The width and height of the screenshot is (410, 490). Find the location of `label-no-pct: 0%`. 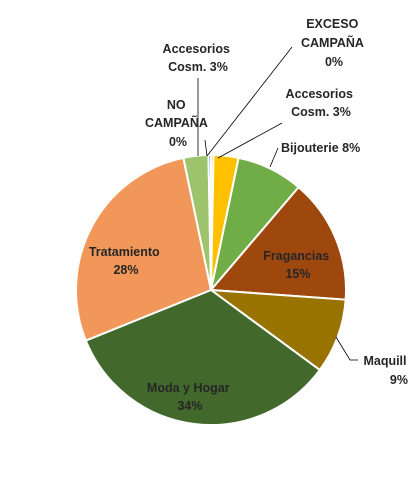

label-no-pct: 0% is located at coordinates (178, 142).